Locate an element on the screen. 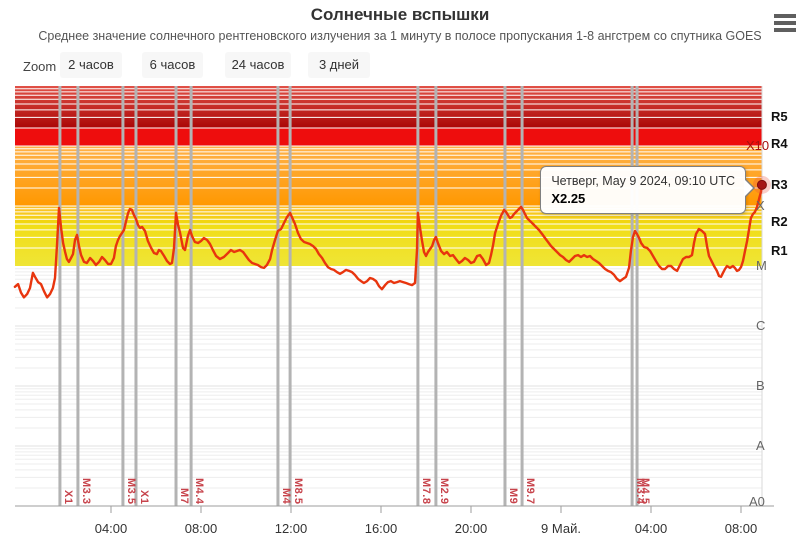 The width and height of the screenshot is (800, 553). last-data-point-marker is located at coordinates (761, 184).